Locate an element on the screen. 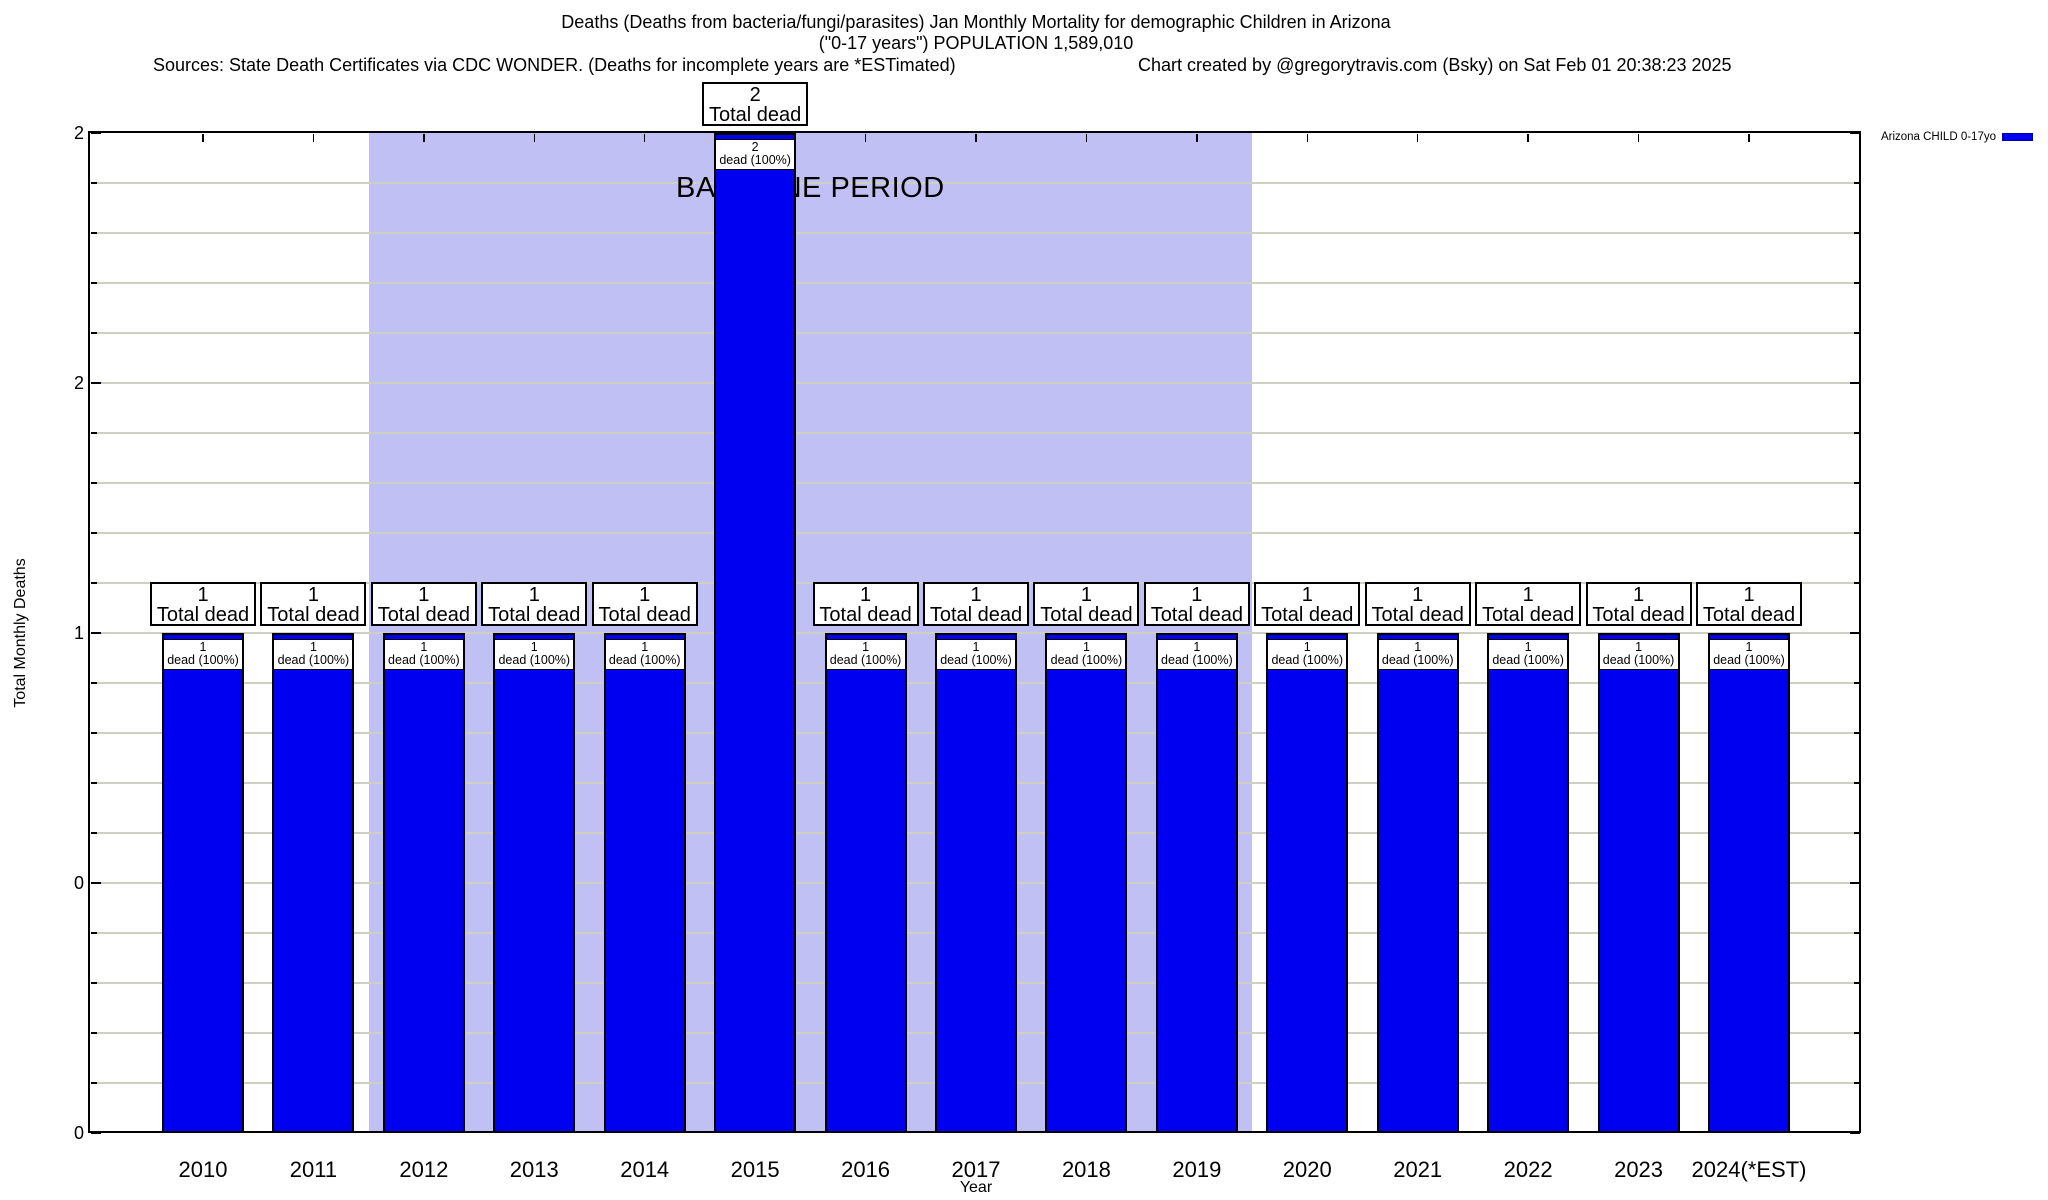  bar-total-label-2013: 1 Total dead is located at coordinates (534, 604).